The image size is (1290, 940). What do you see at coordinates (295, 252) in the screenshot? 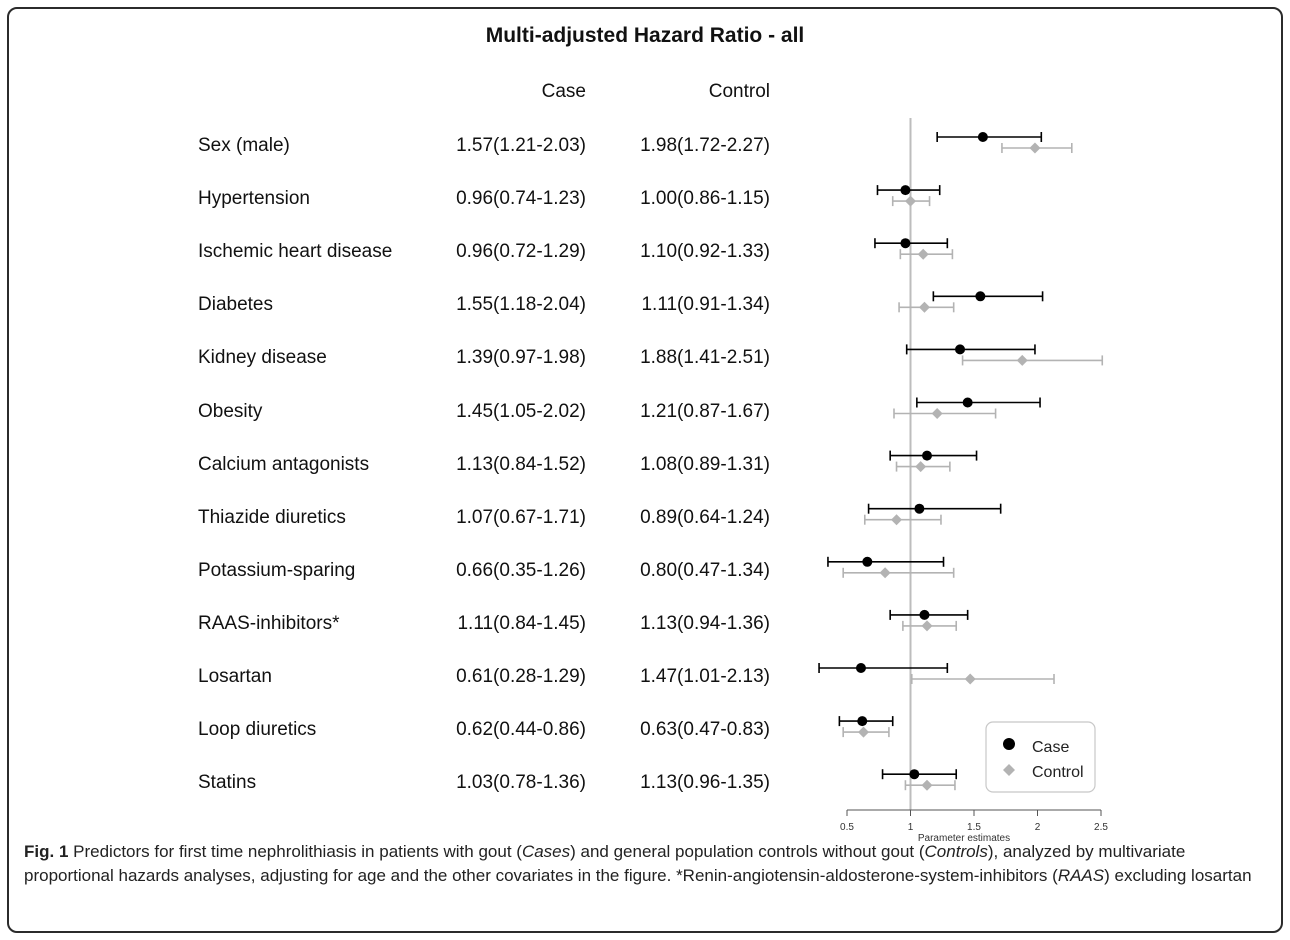
I see `row-label: Ischemic heart disease` at bounding box center [295, 252].